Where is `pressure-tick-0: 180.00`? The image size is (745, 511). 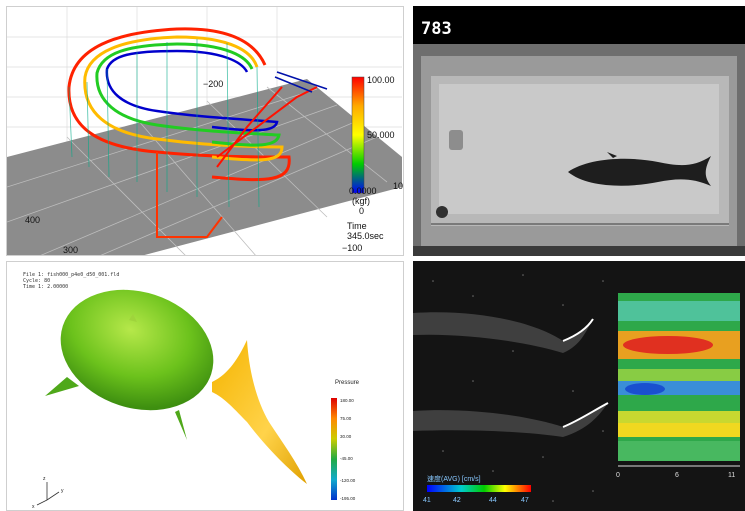
pressure-tick-0: 180.00 is located at coordinates (347, 400).